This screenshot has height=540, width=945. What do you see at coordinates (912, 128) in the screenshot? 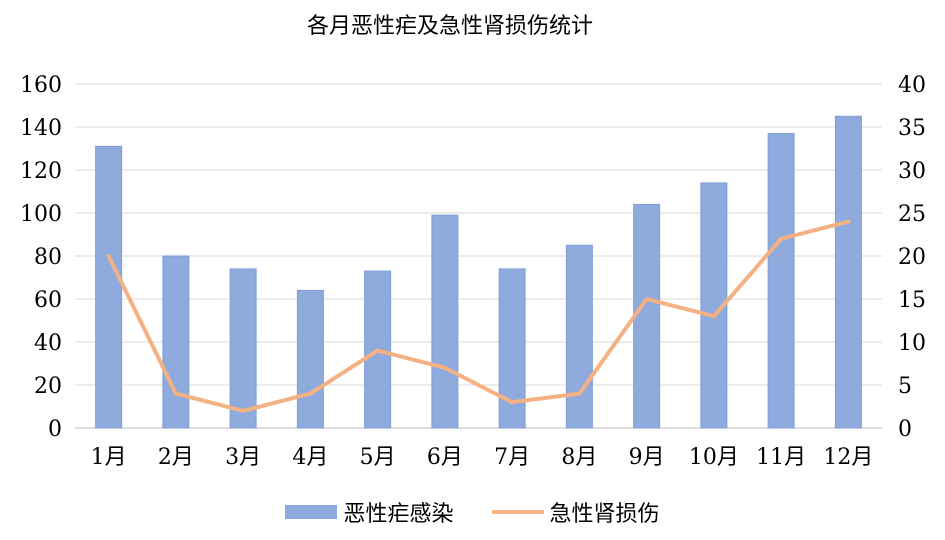
I see `right-axis-tick-label: 35` at bounding box center [912, 128].